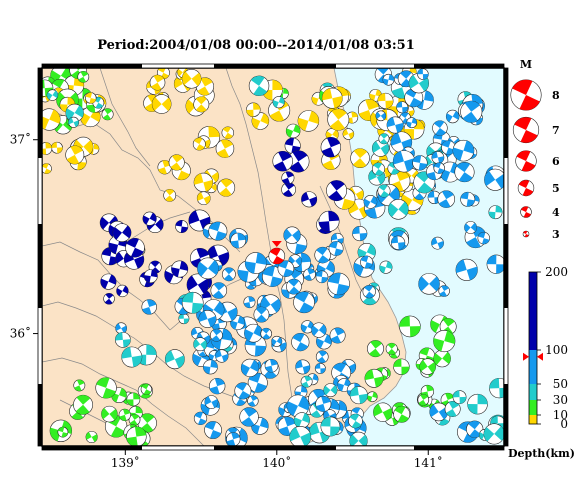 The image size is (580, 500). I want to click on depth-tick-label: 200, so click(556, 272).